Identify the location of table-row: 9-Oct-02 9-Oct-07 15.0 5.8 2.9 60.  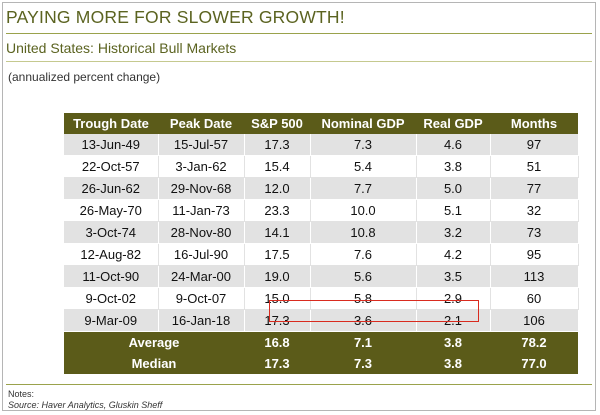
(321, 298).